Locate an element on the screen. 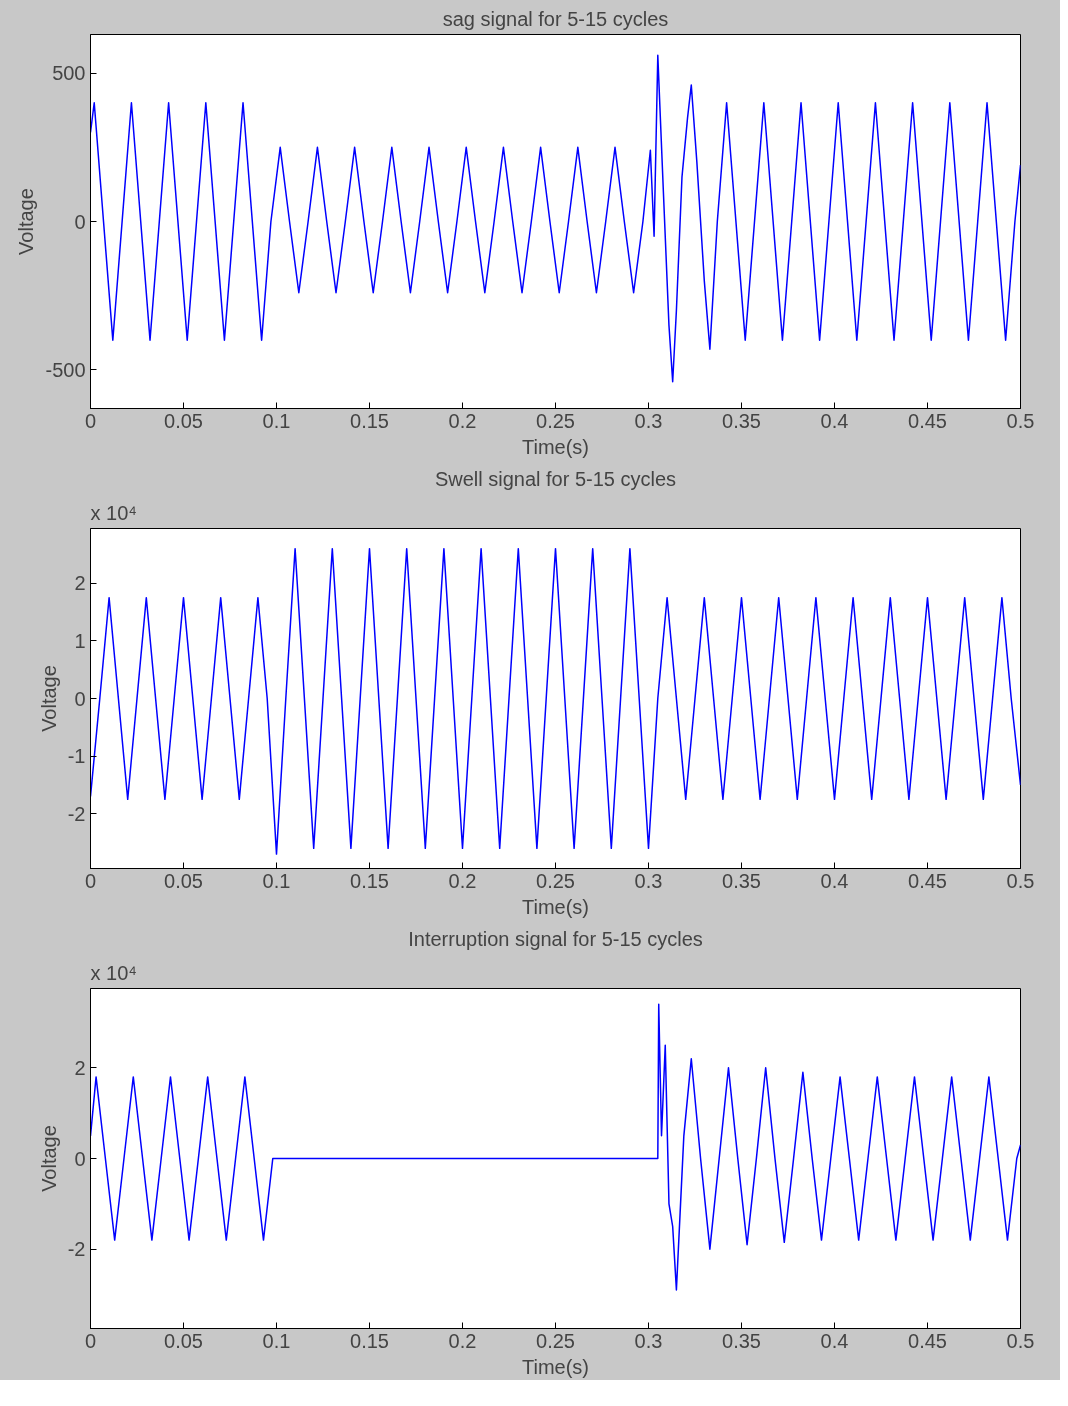 The width and height of the screenshot is (1068, 1406). y-tick-label: -1 is located at coordinates (76, 756).